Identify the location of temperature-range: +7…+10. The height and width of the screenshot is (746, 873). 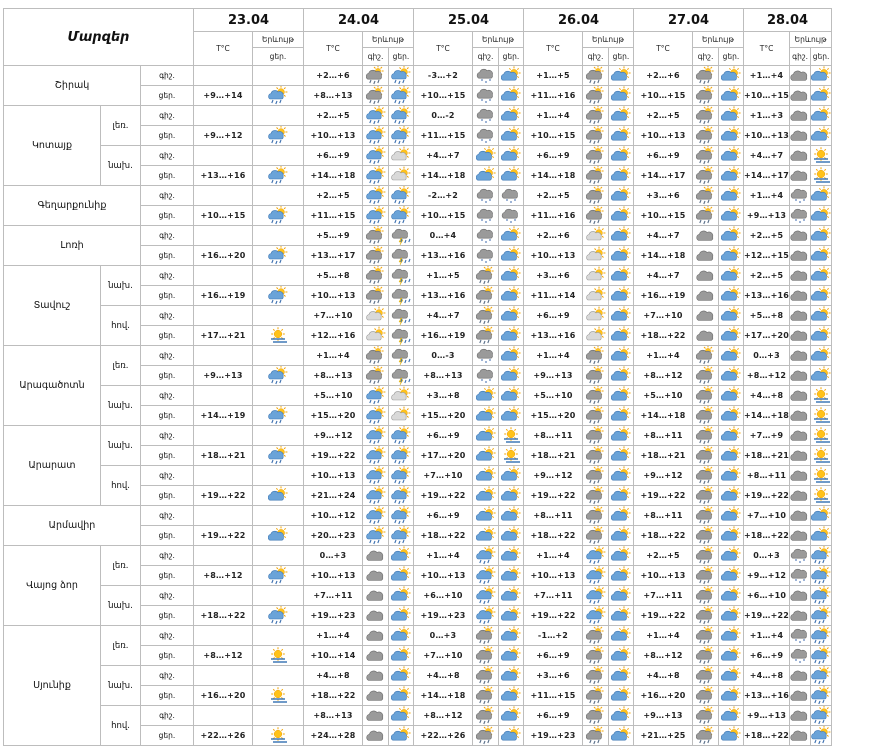
(333, 315).